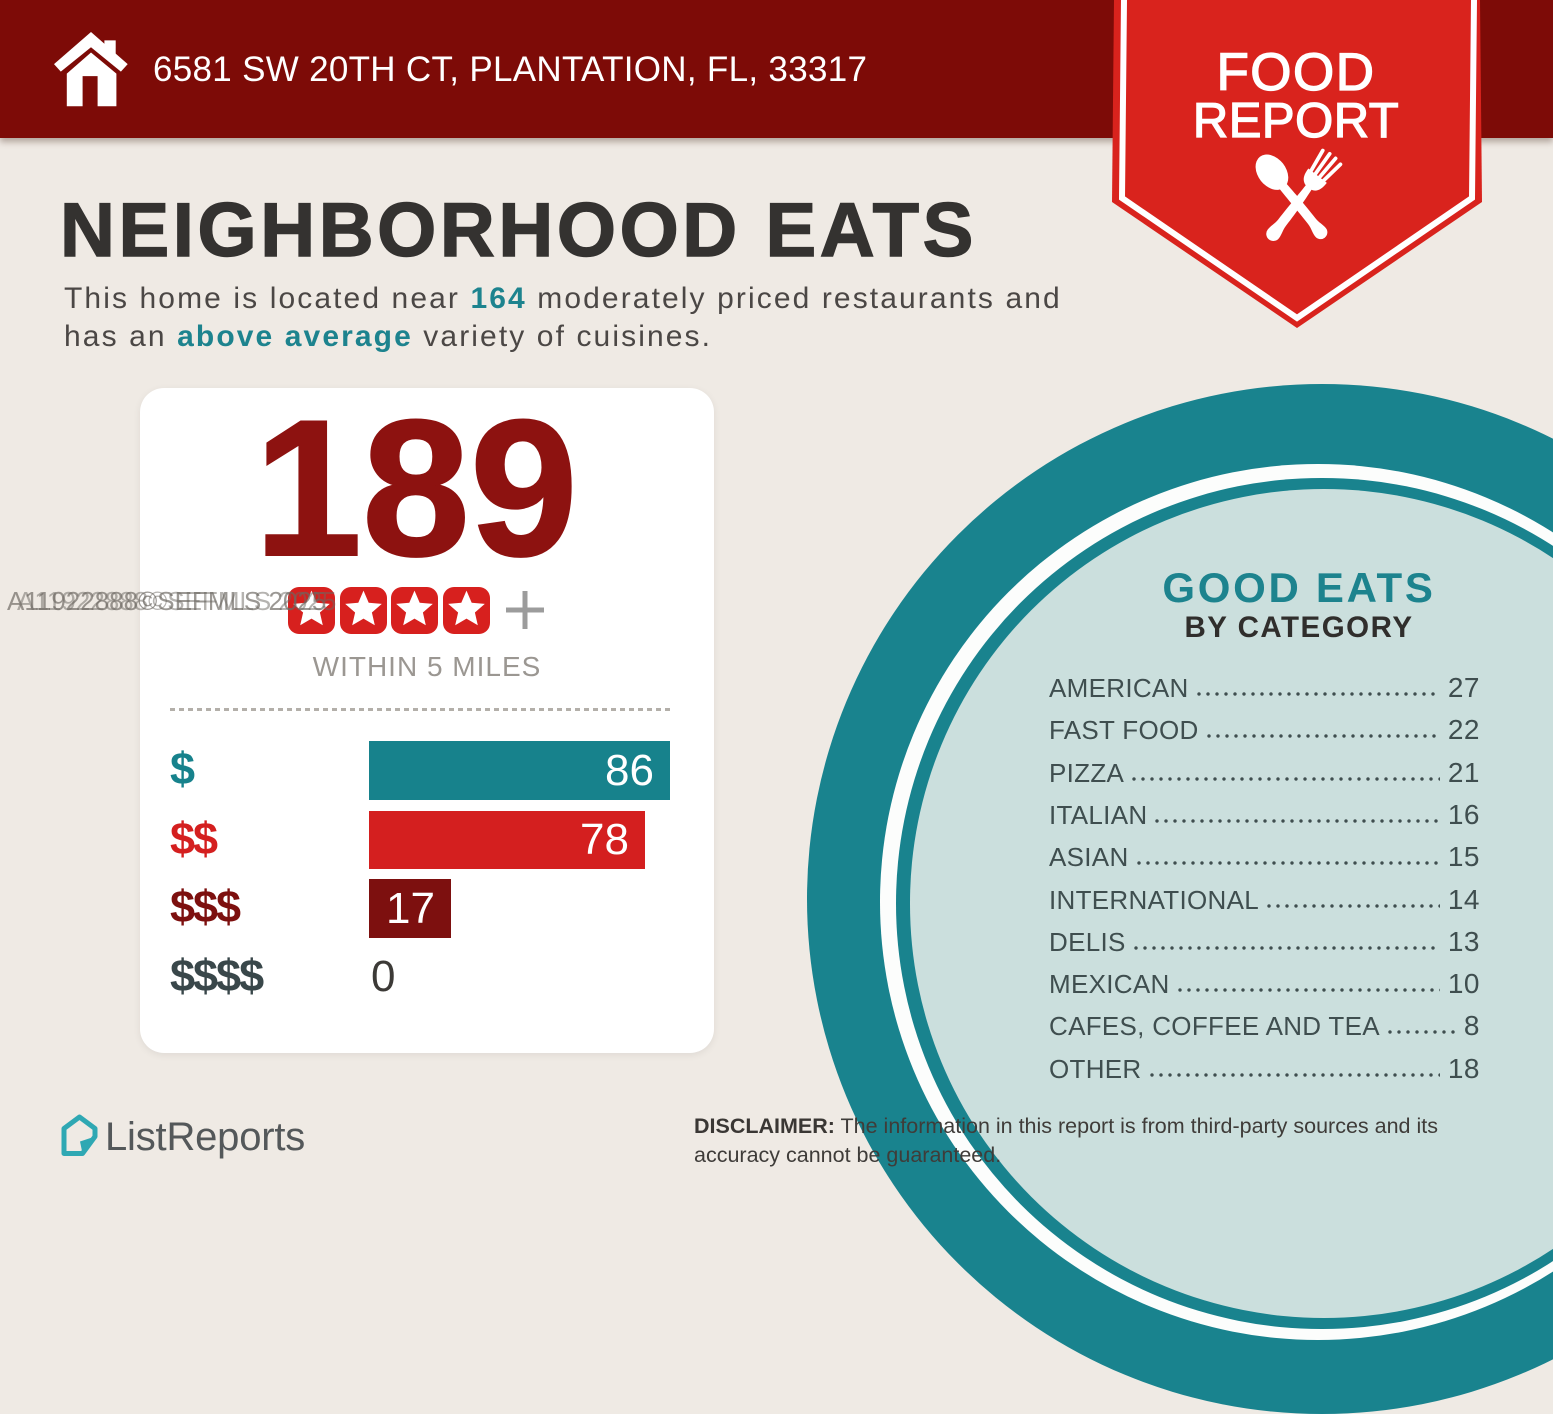  What do you see at coordinates (1296, 121) in the screenshot?
I see `svg-text: REPORT` at bounding box center [1296, 121].